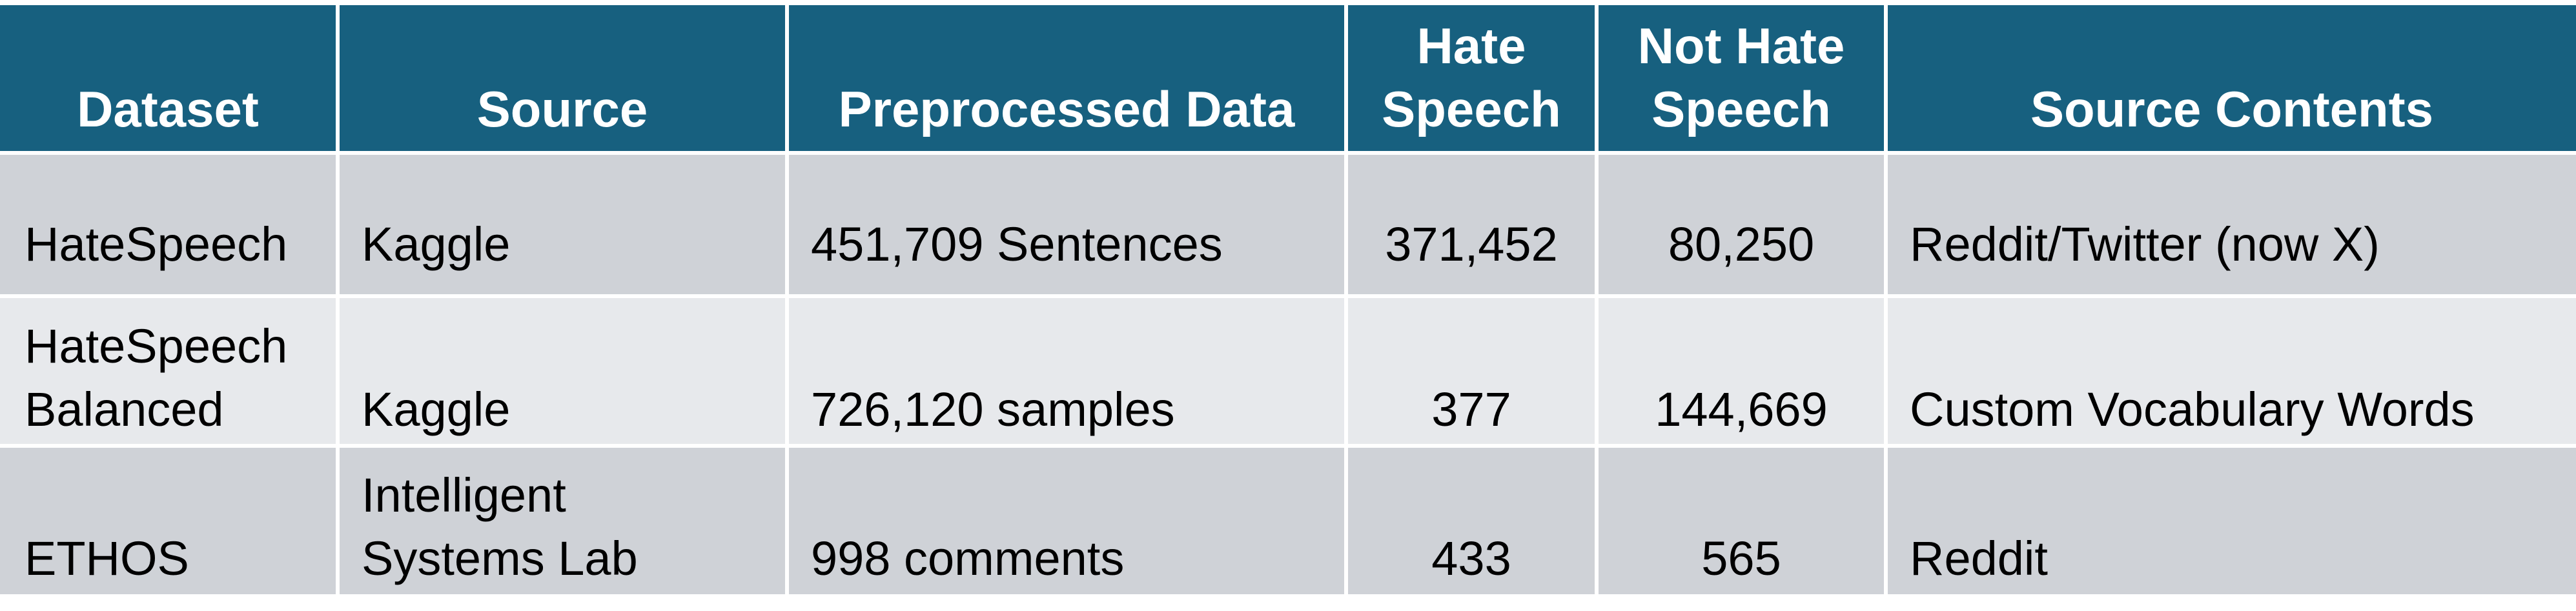 The image size is (2576, 611). What do you see at coordinates (1471, 521) in the screenshot?
I see `cell-hate: 433` at bounding box center [1471, 521].